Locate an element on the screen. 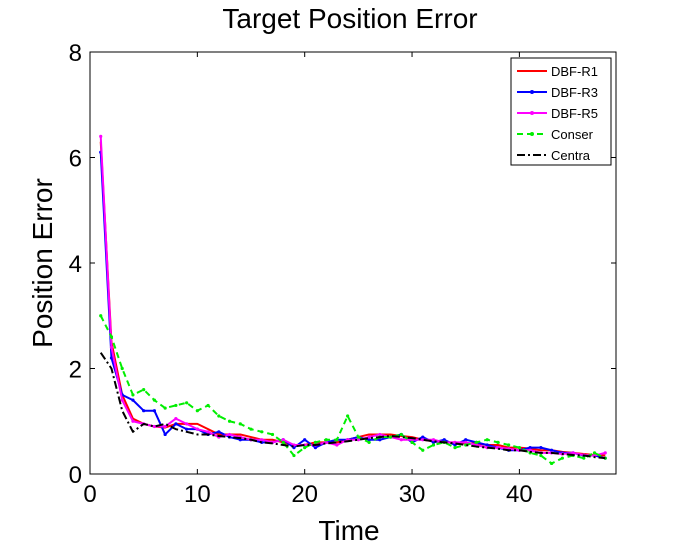 The width and height of the screenshot is (681, 550). legend-item: Conser is located at coordinates (555, 134).